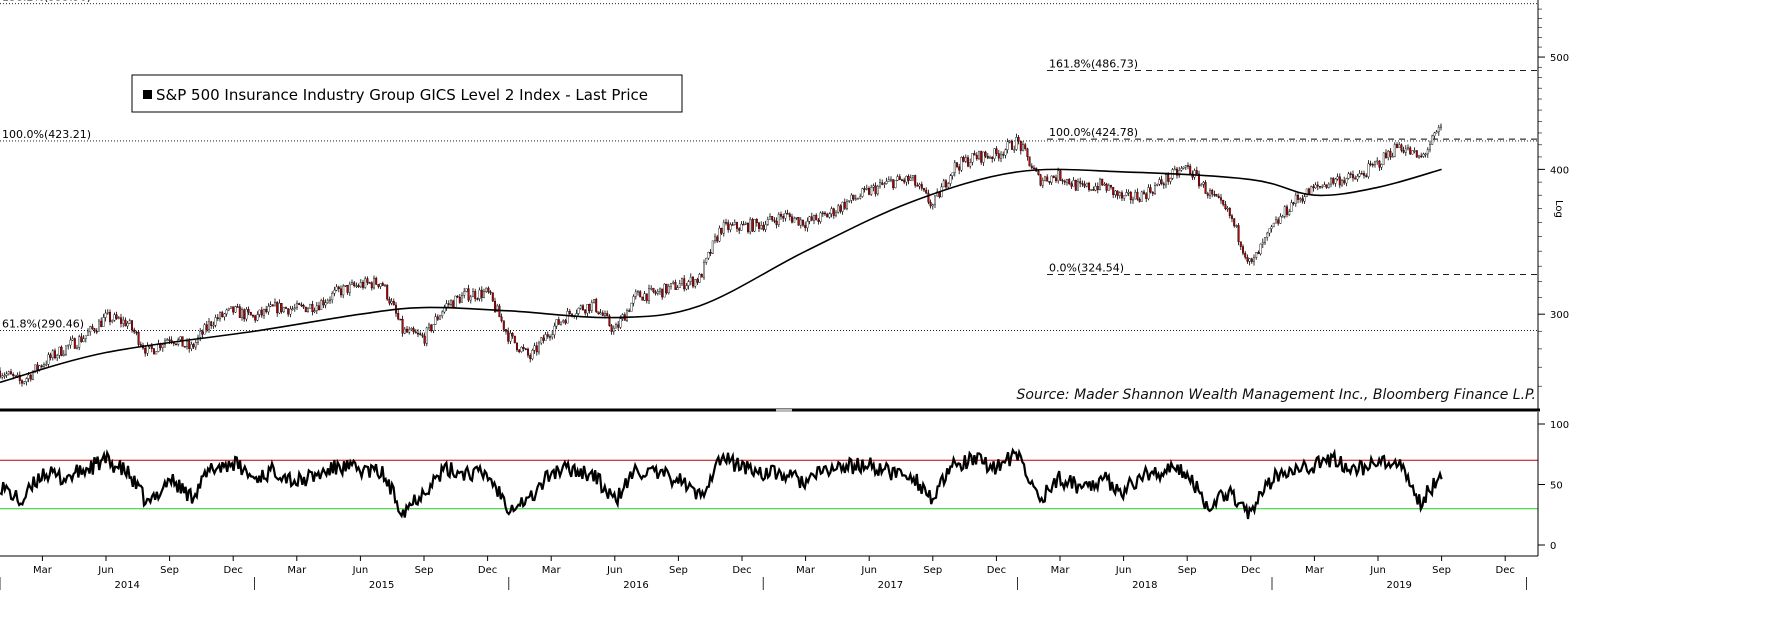 This screenshot has width=1766, height=626. I want to click on panel-resize-handle, so click(784, 410).